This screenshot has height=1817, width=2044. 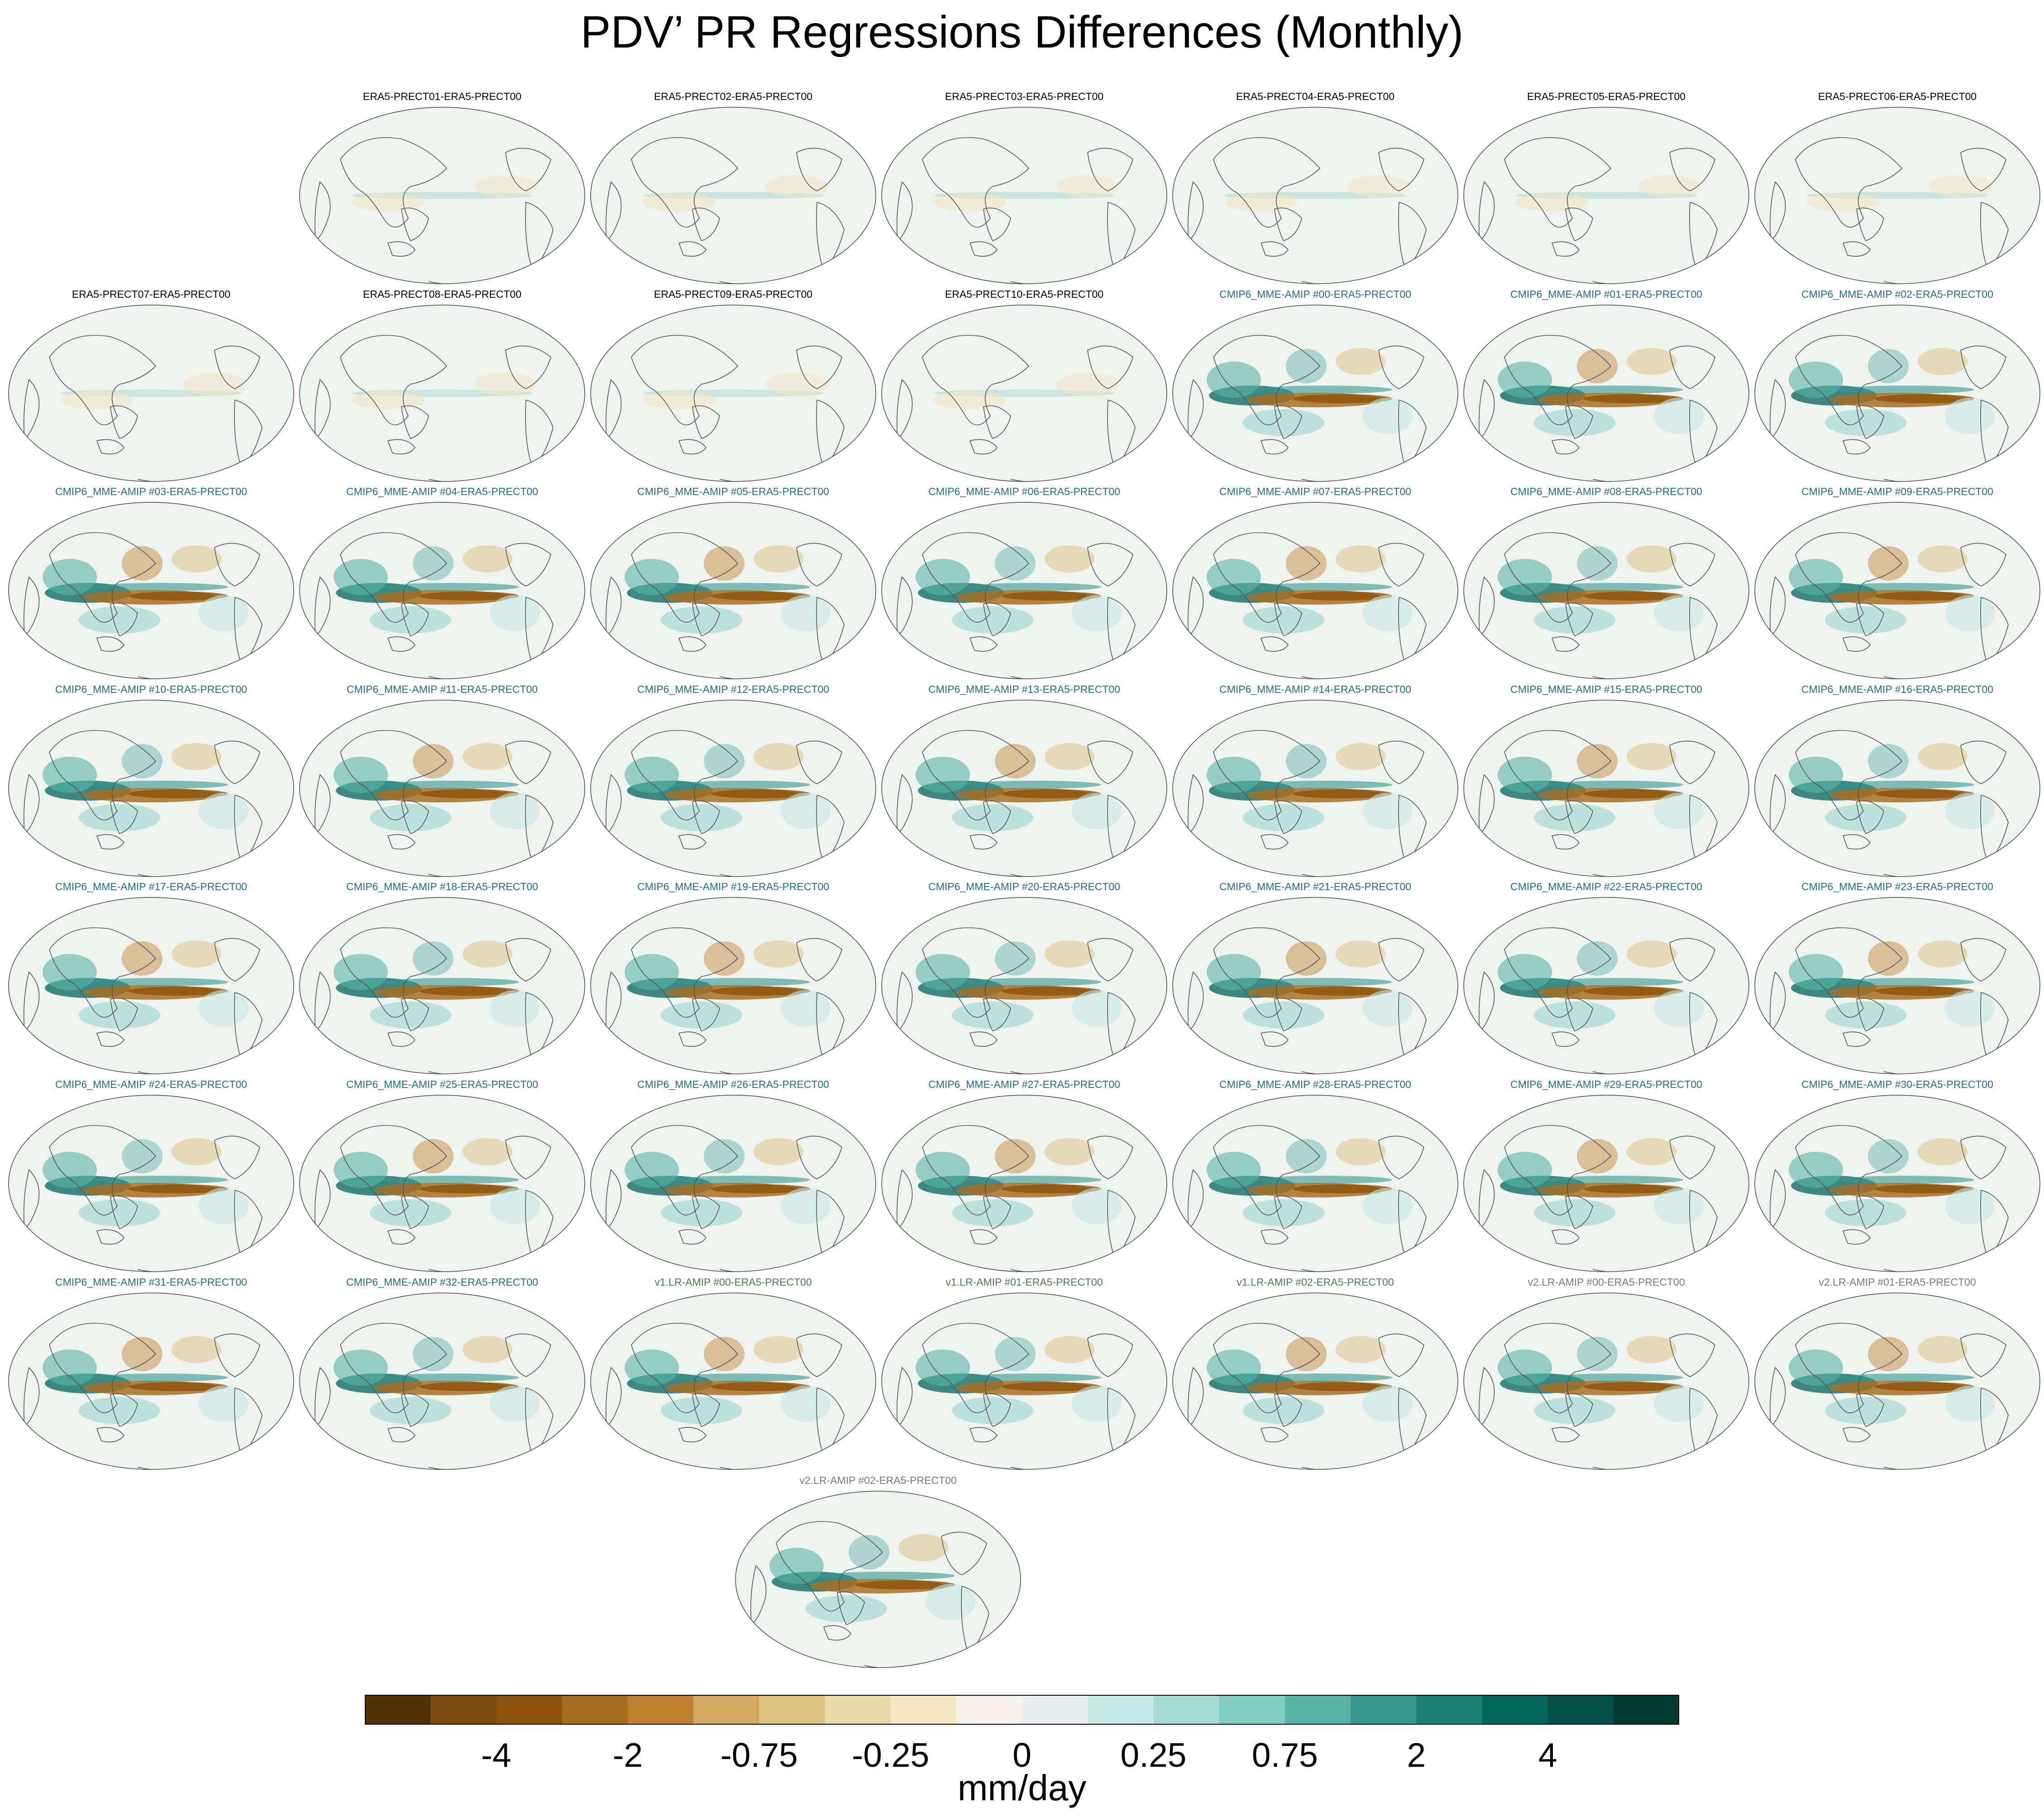 I want to click on panel-title: CMIP6_MME-AMIP #16-ERA5-PRECT00, so click(x=1897, y=689).